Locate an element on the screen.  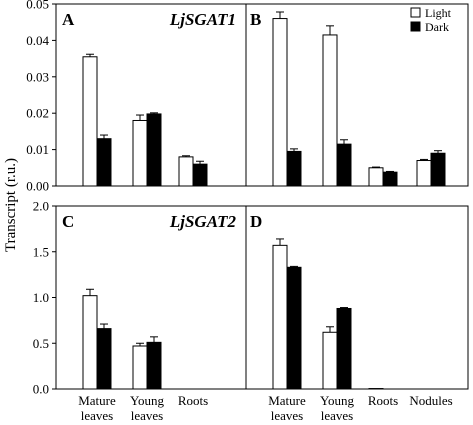
legend: Light Dark is located at coordinates (431, 20).